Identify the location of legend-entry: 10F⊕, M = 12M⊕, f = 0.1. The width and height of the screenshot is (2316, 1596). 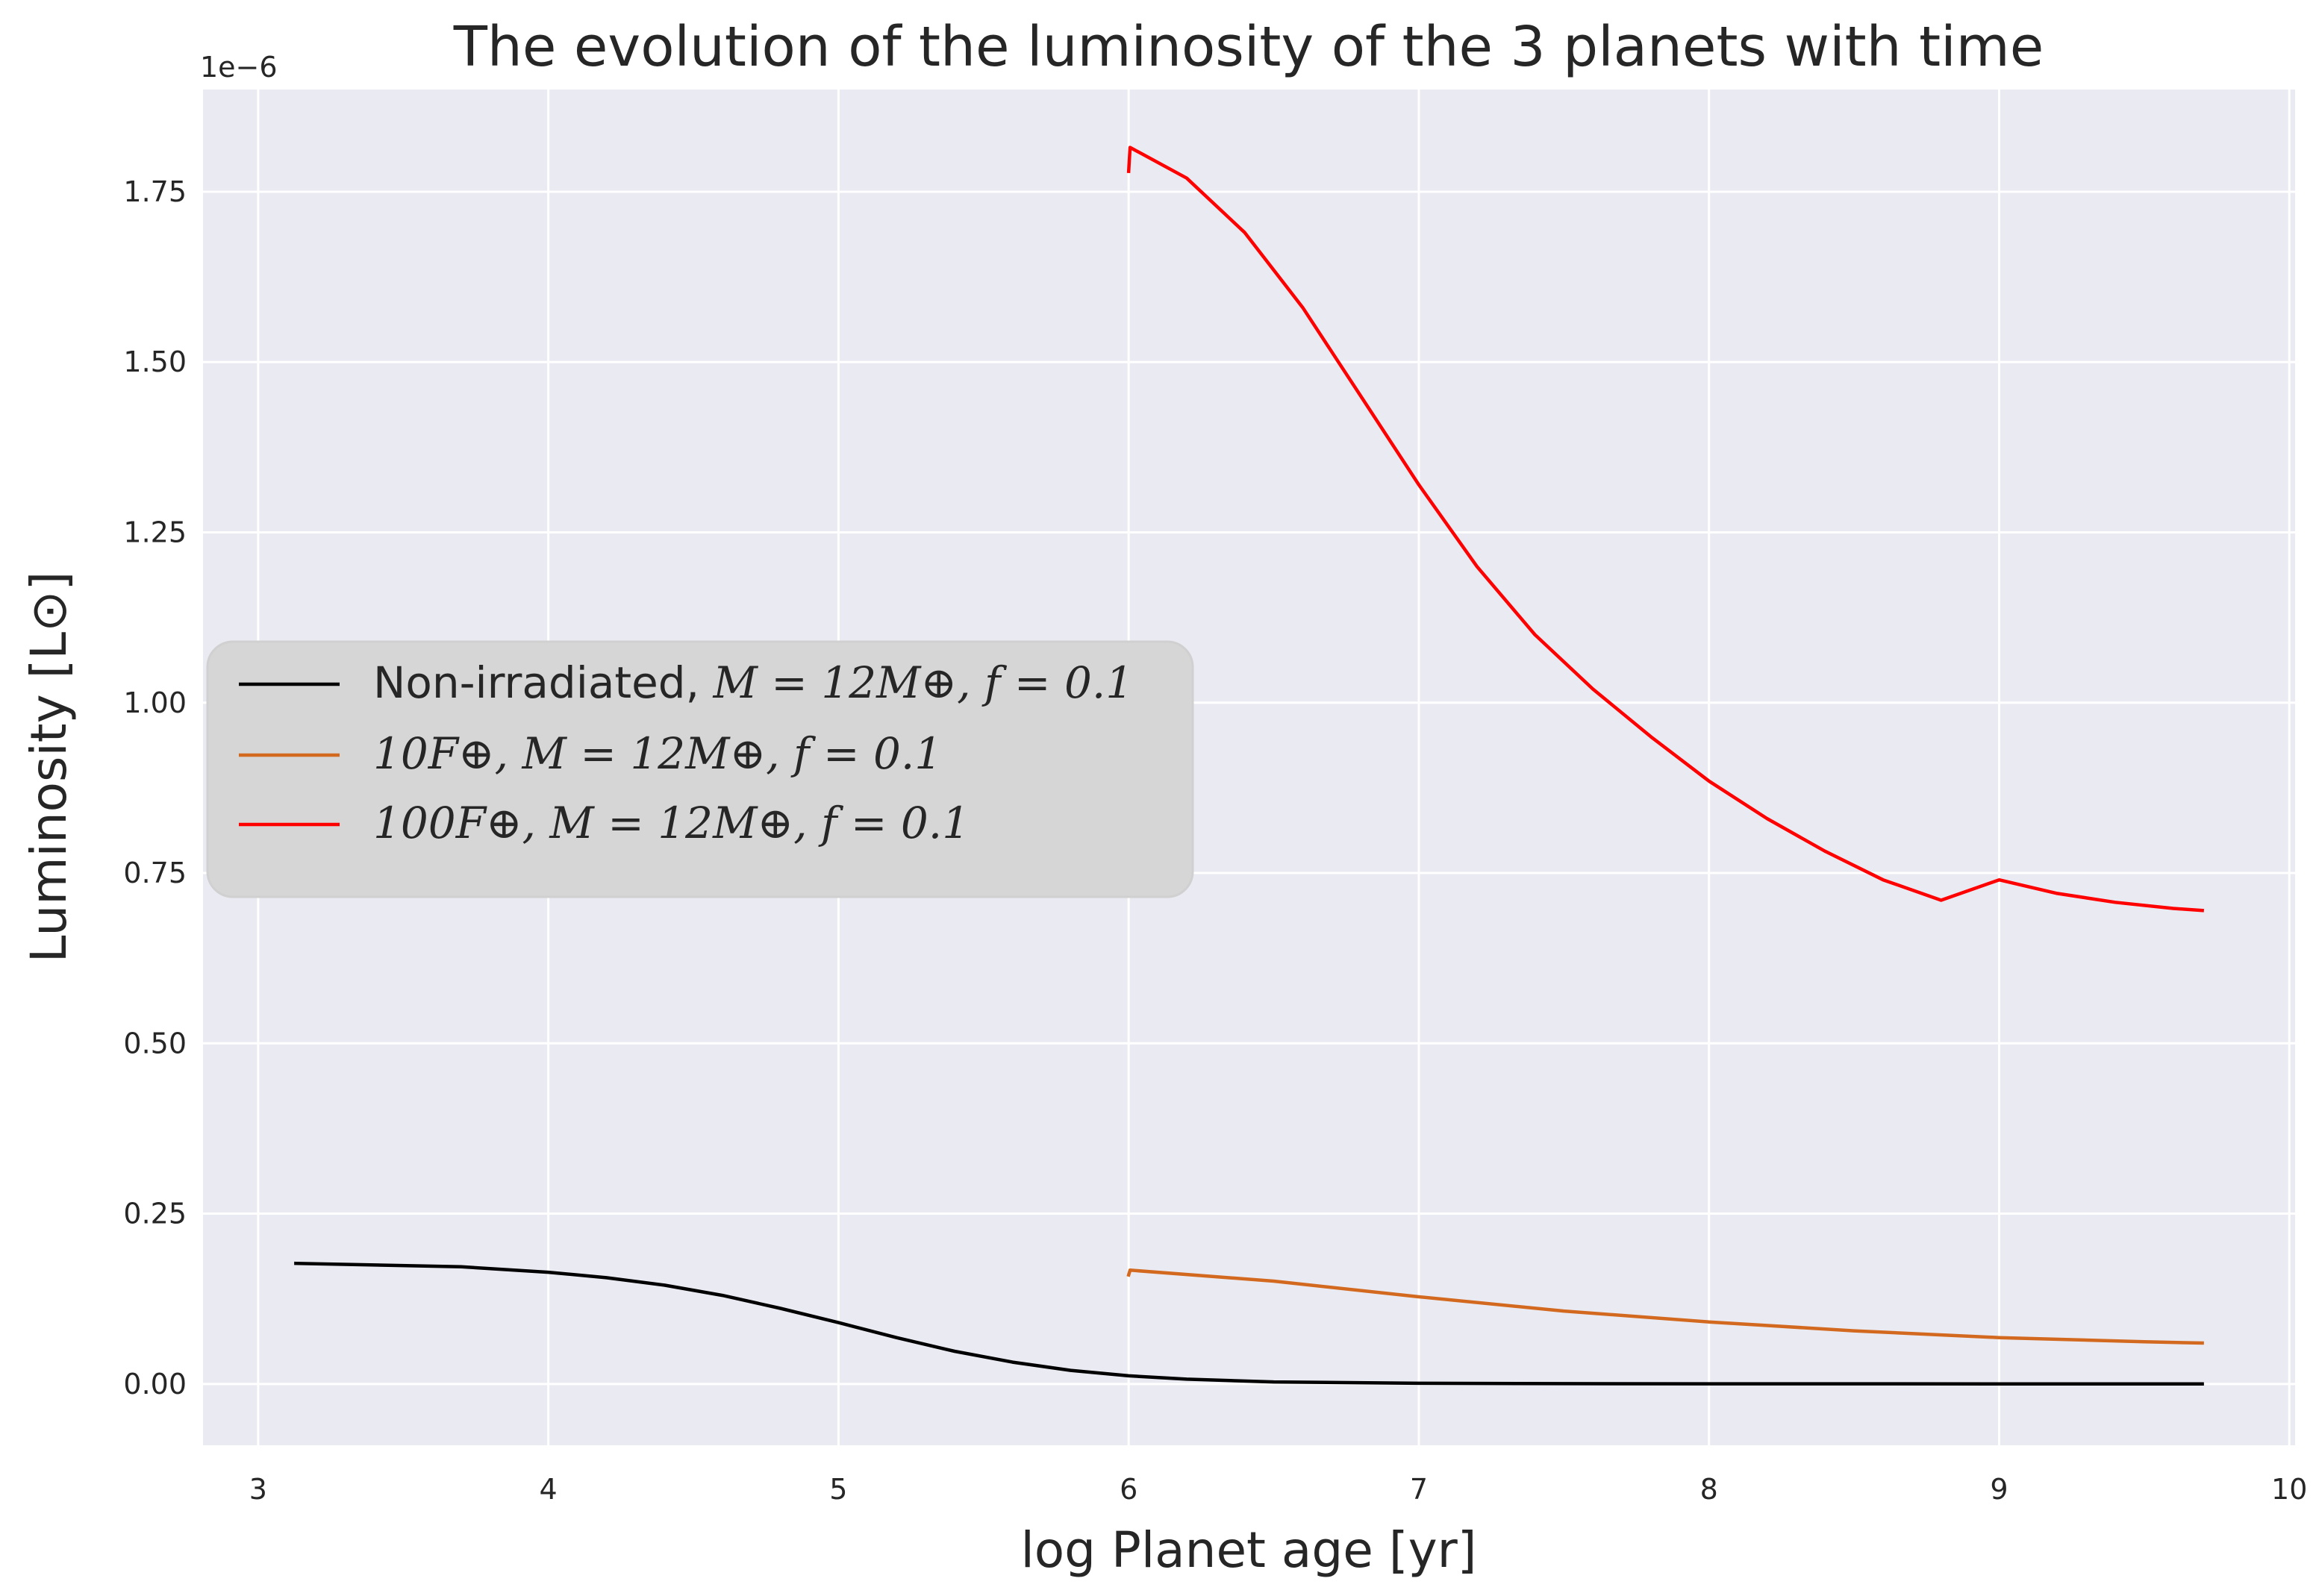
(590, 753).